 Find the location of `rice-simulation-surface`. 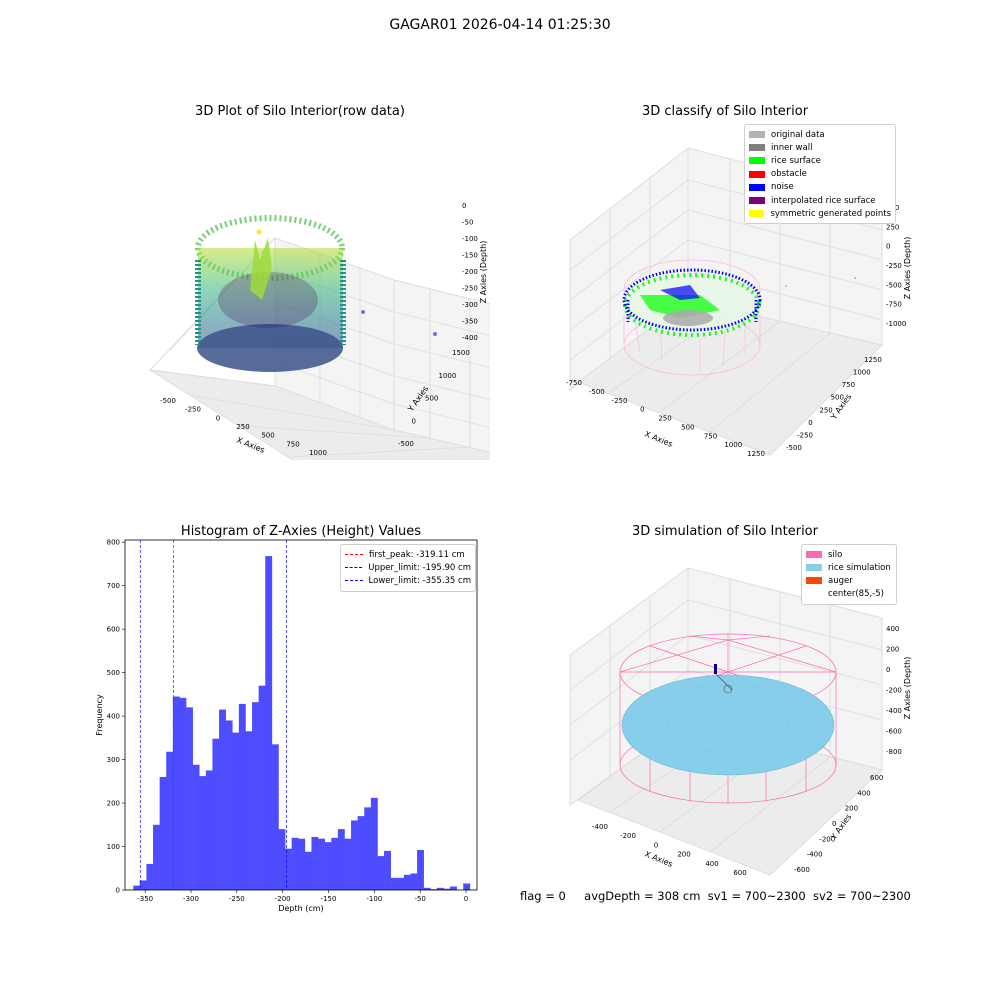

rice-simulation-surface is located at coordinates (728, 725).